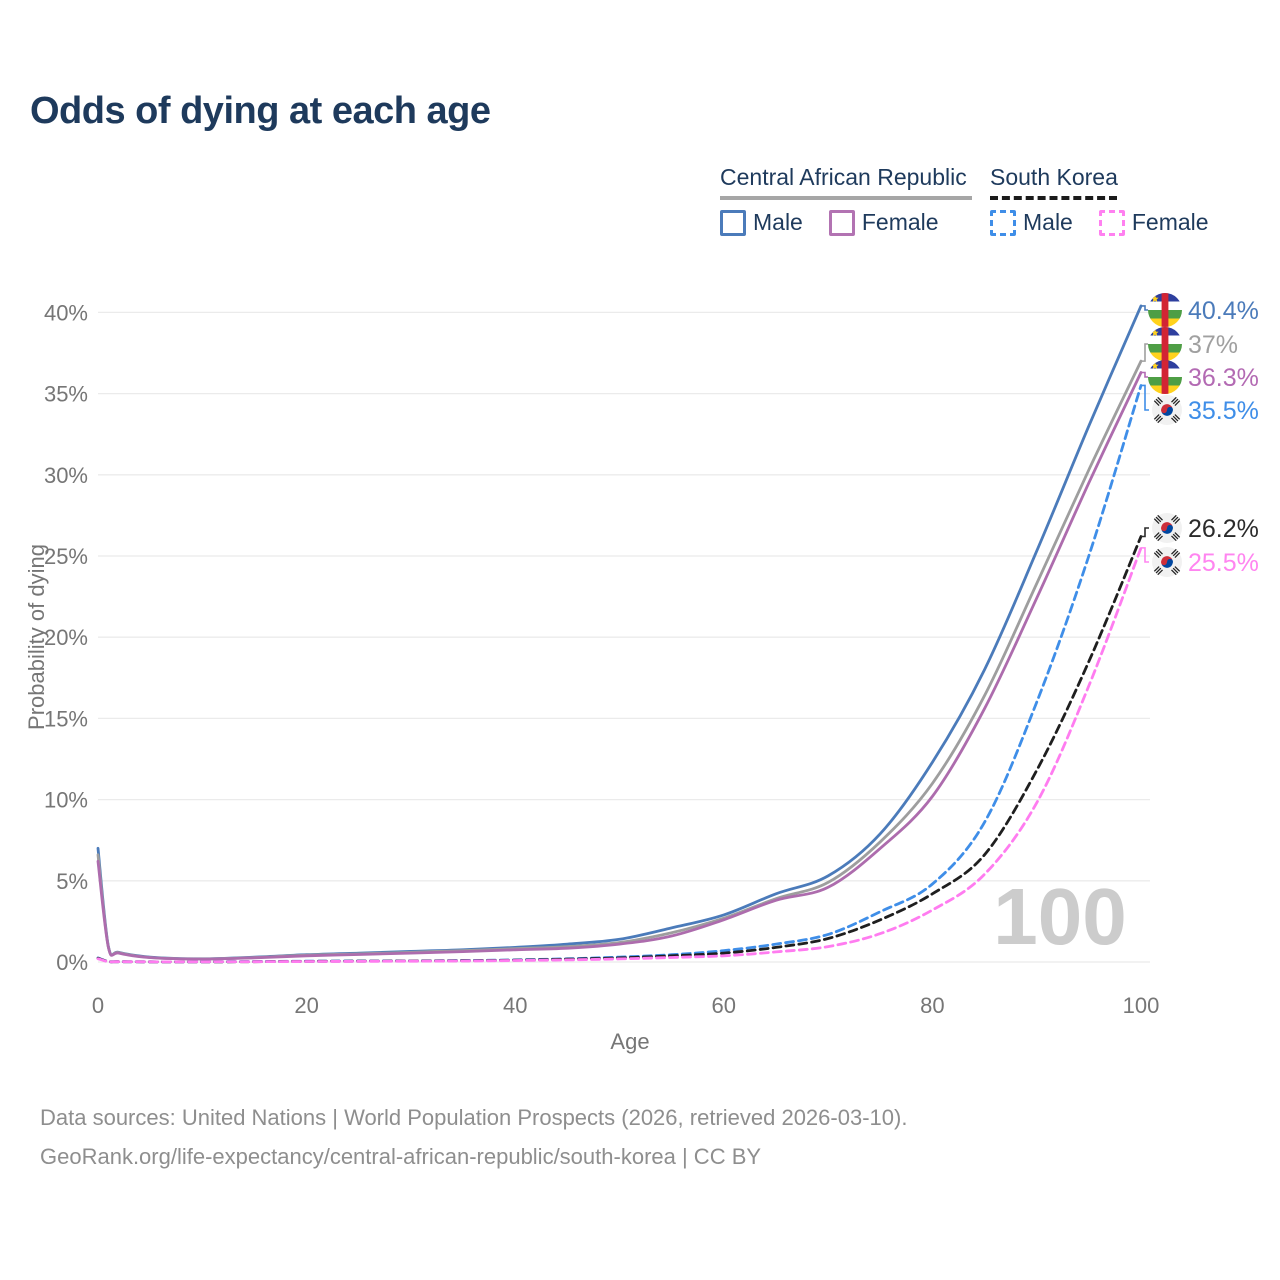 This screenshot has width=1280, height=1280. Describe the element at coordinates (1003, 222) in the screenshot. I see `kr-male-swatch-icon` at that location.